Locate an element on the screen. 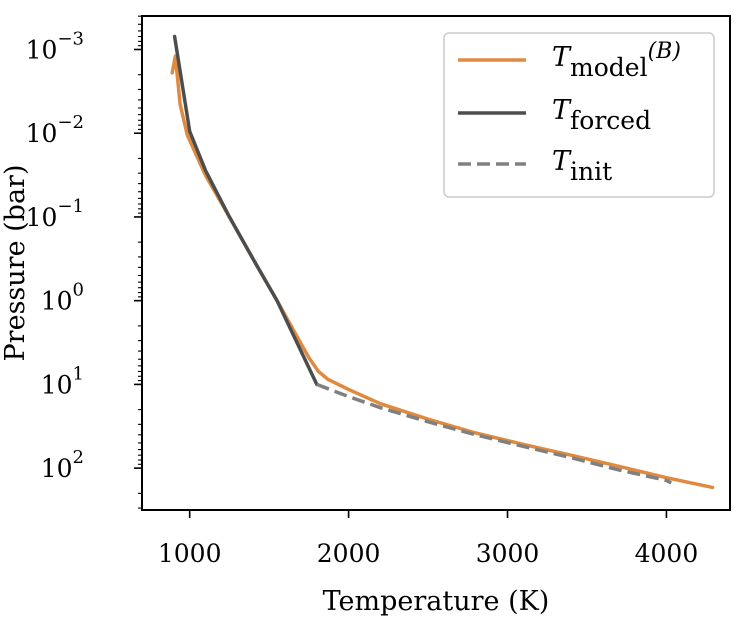 This screenshot has height=619, width=749. series-line-forced is located at coordinates (245, 210).